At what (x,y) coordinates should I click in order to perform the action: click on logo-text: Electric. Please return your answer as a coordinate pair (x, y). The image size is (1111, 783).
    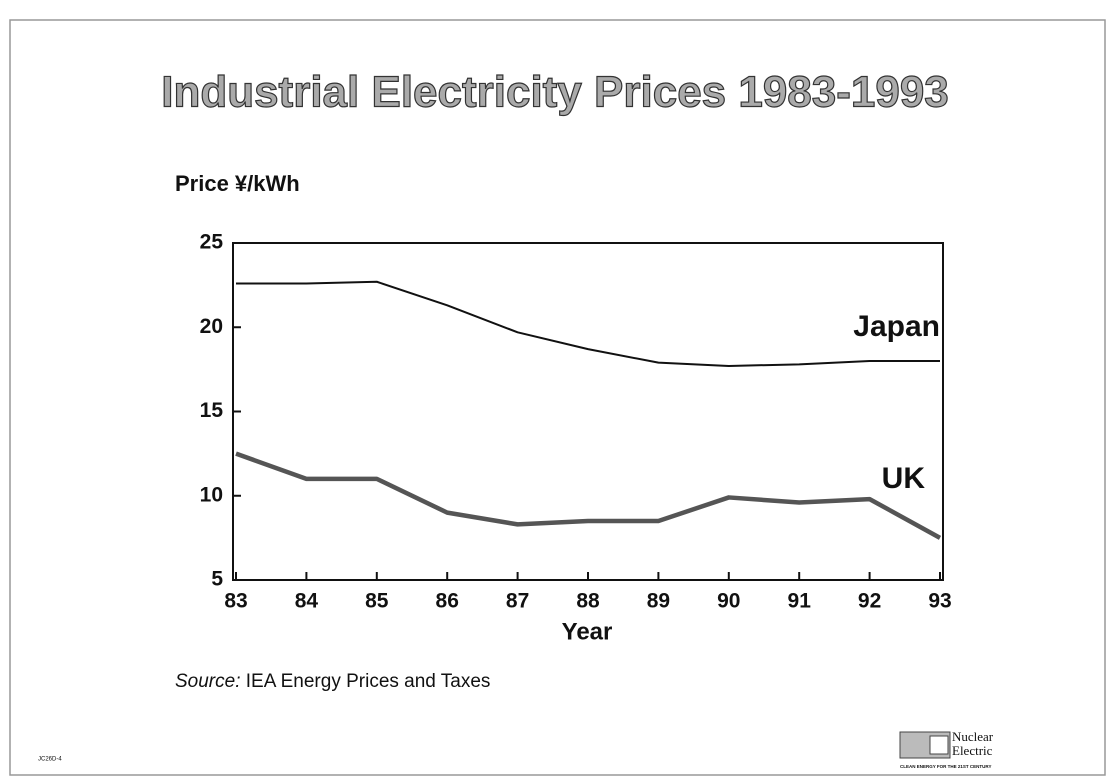
    Looking at the image, I should click on (972, 750).